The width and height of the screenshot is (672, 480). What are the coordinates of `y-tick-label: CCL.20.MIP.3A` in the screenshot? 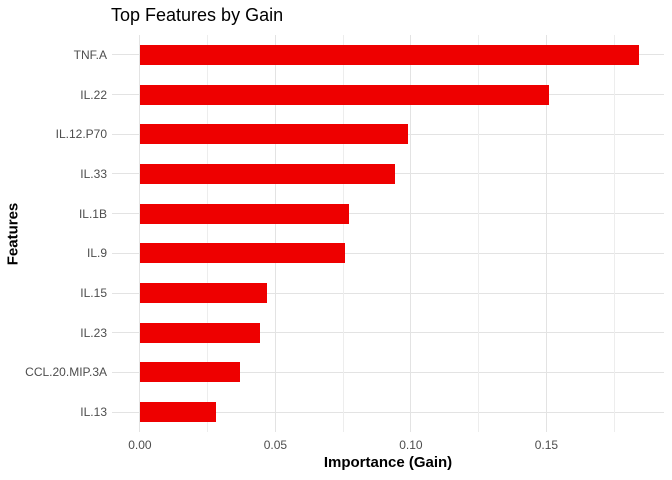 It's located at (66, 372).